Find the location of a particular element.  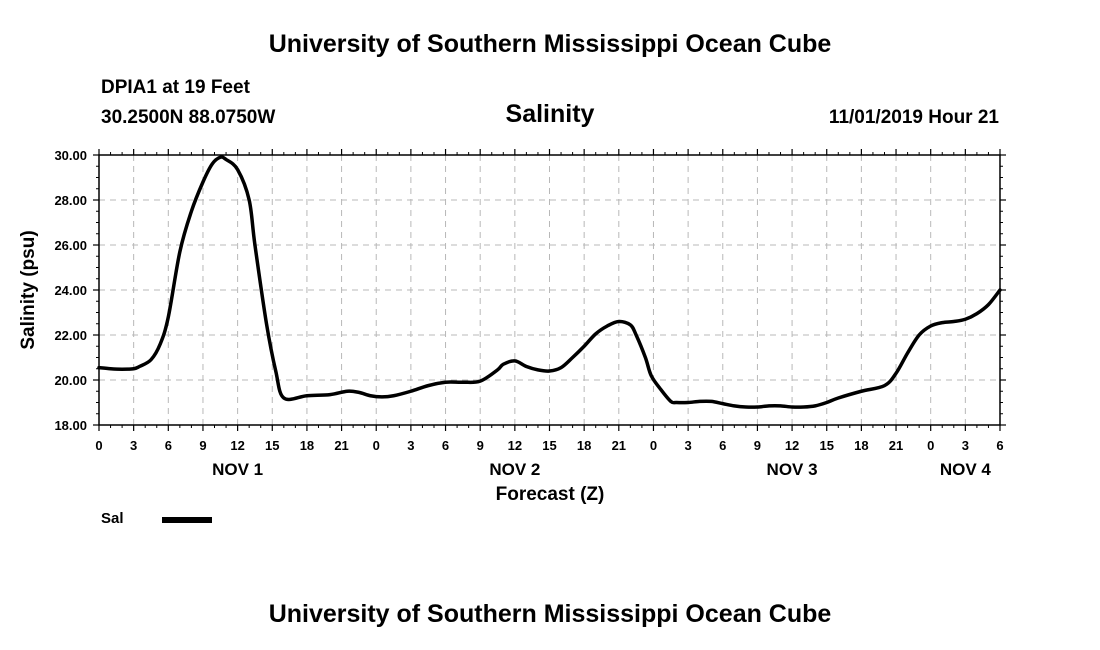

station-label: DPIA1 at 19 Feet is located at coordinates (175, 87).